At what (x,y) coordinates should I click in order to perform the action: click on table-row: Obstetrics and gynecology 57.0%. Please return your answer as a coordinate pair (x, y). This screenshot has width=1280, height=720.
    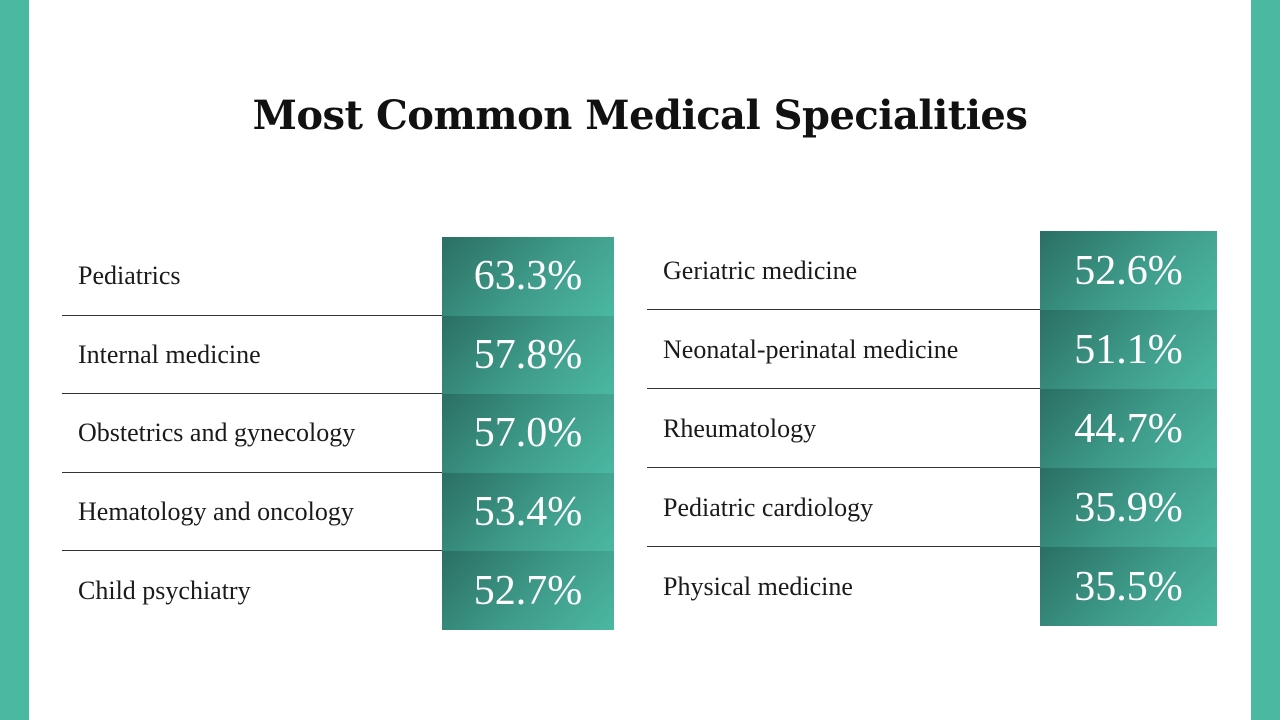
    Looking at the image, I should click on (338, 433).